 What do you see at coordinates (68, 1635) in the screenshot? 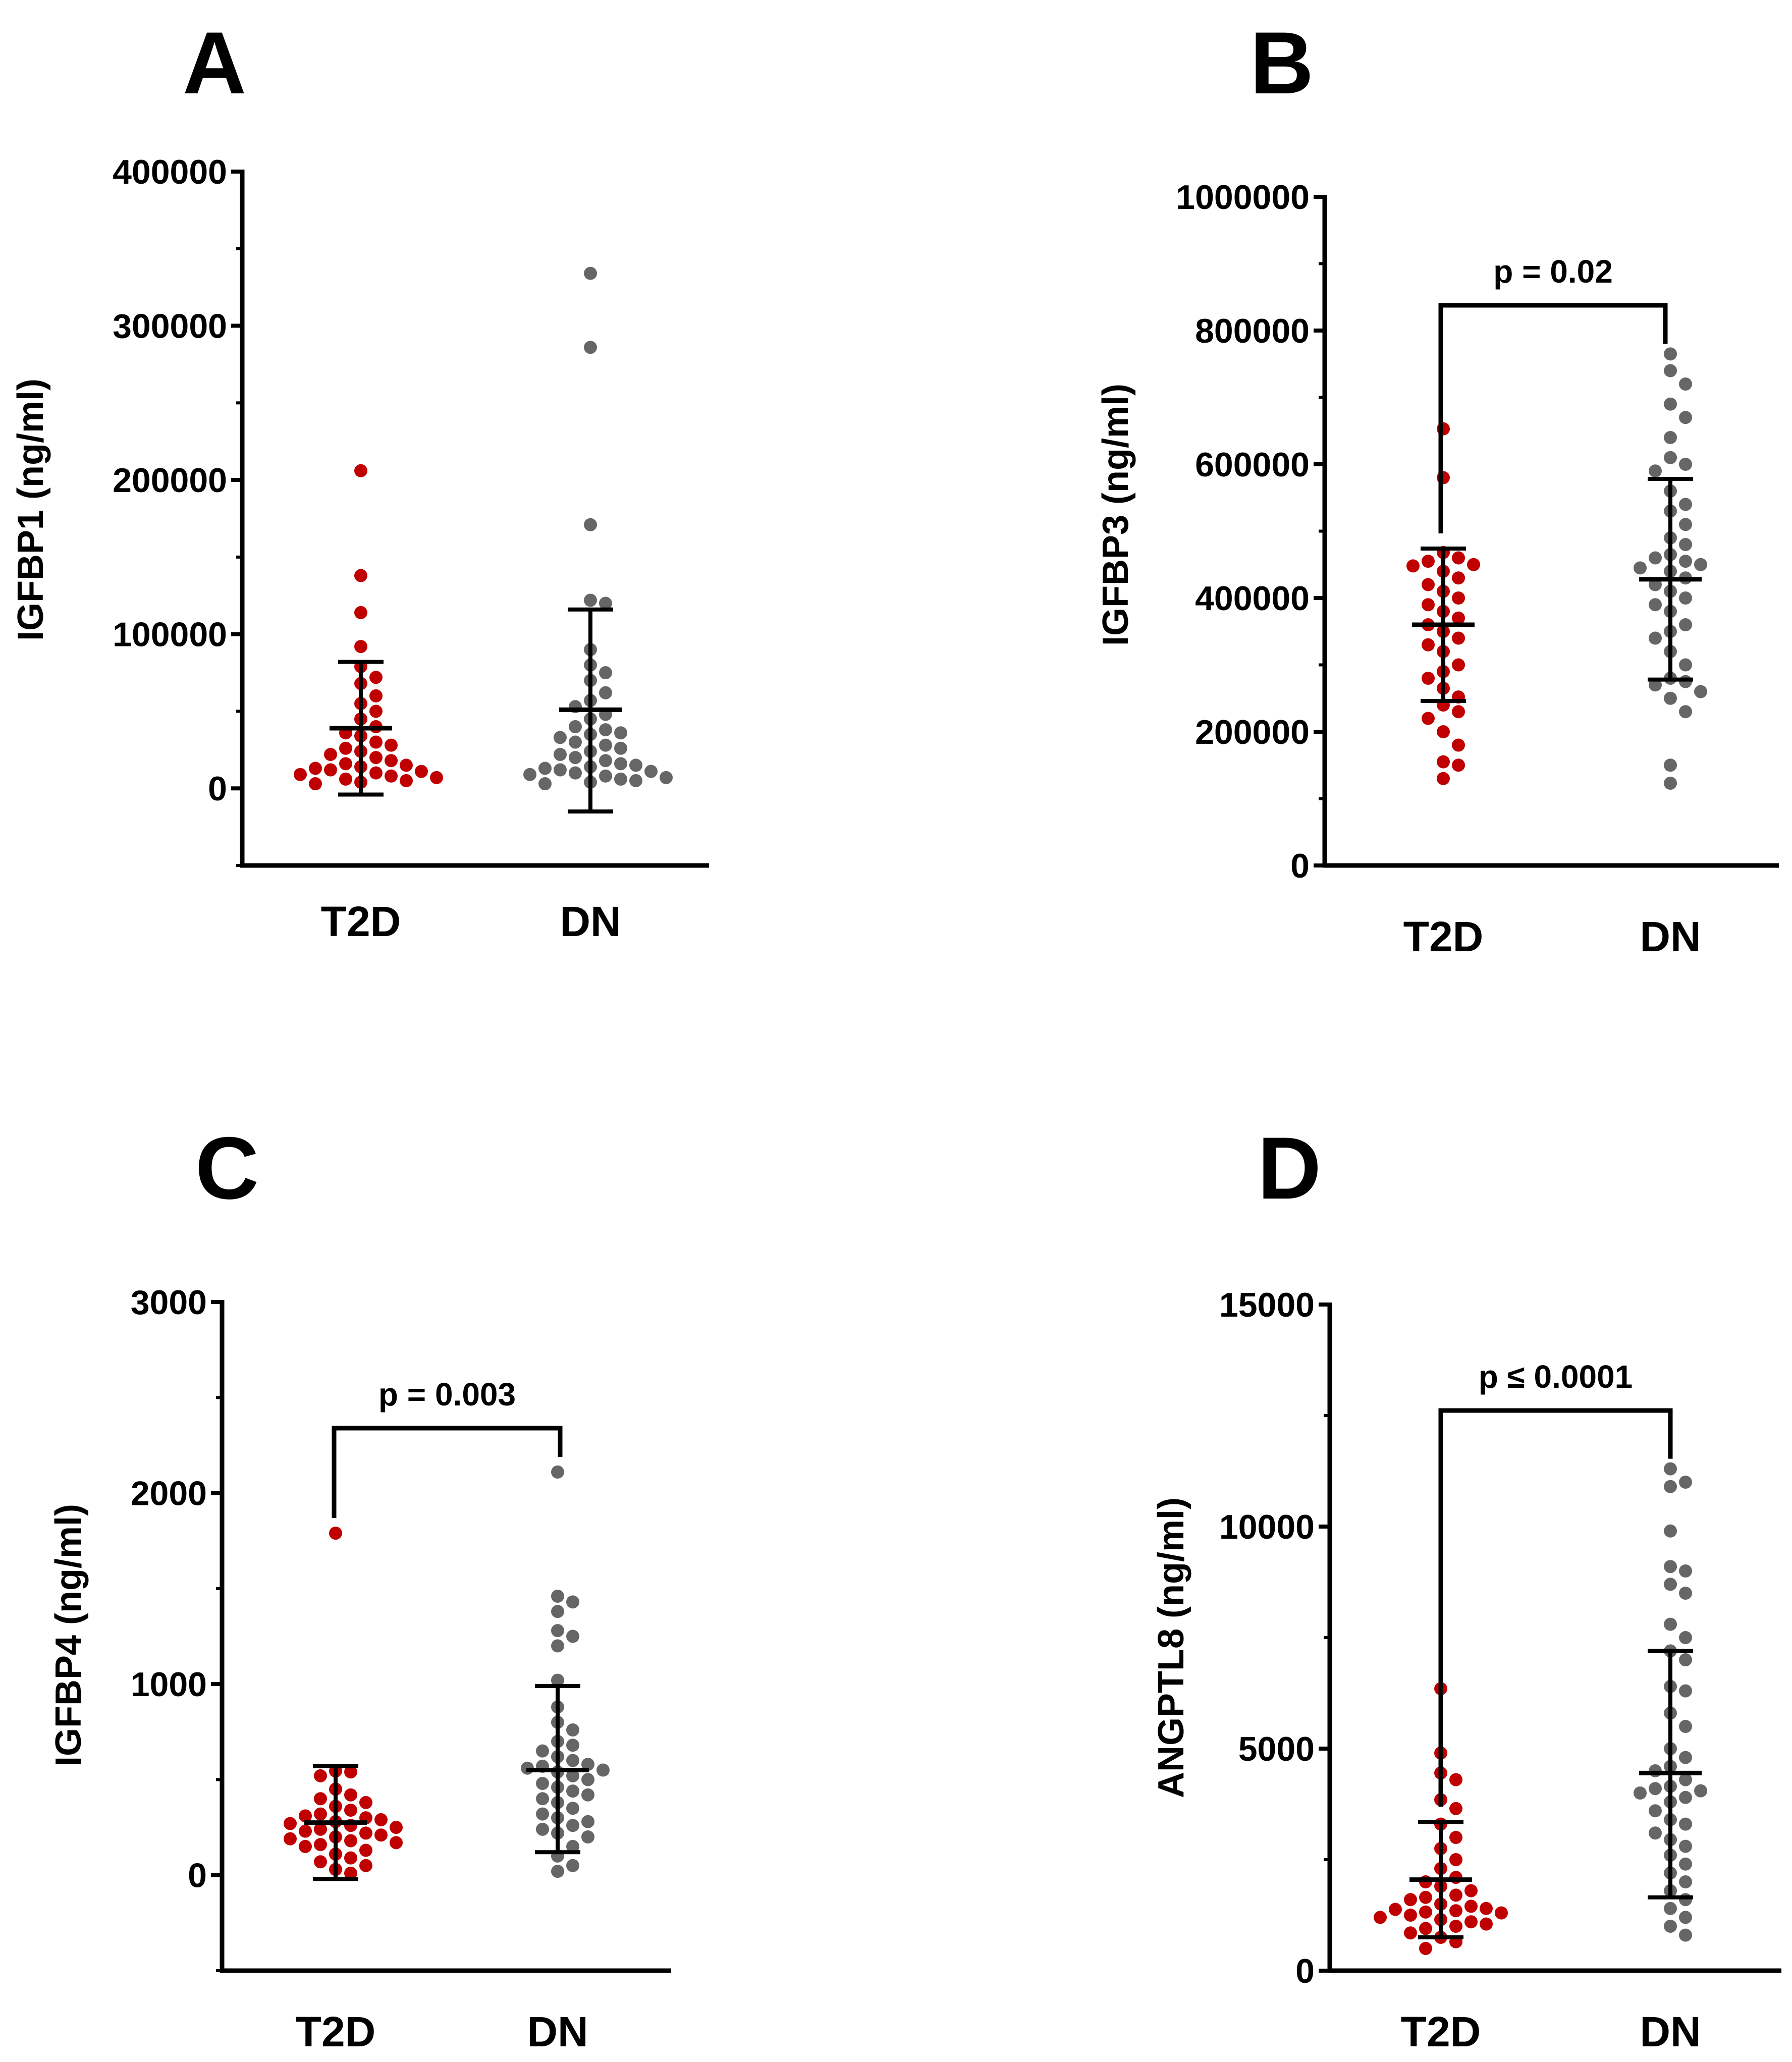
I see `y-axis-label: IGFBP4 (ng/ml)` at bounding box center [68, 1635].